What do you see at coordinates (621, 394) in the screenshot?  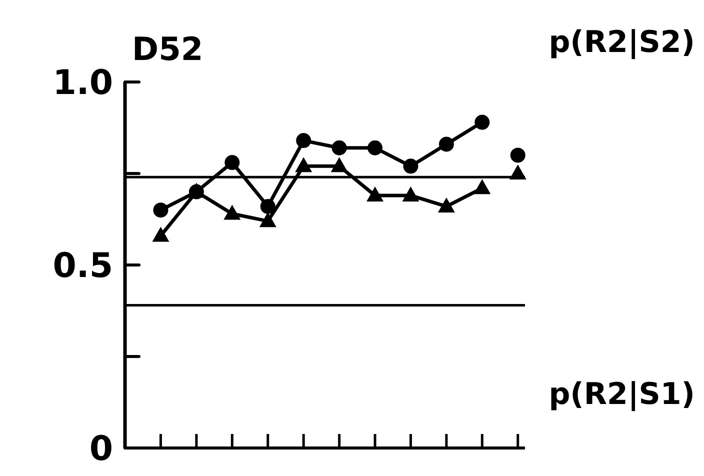 I see `text: p(R2|S1)` at bounding box center [621, 394].